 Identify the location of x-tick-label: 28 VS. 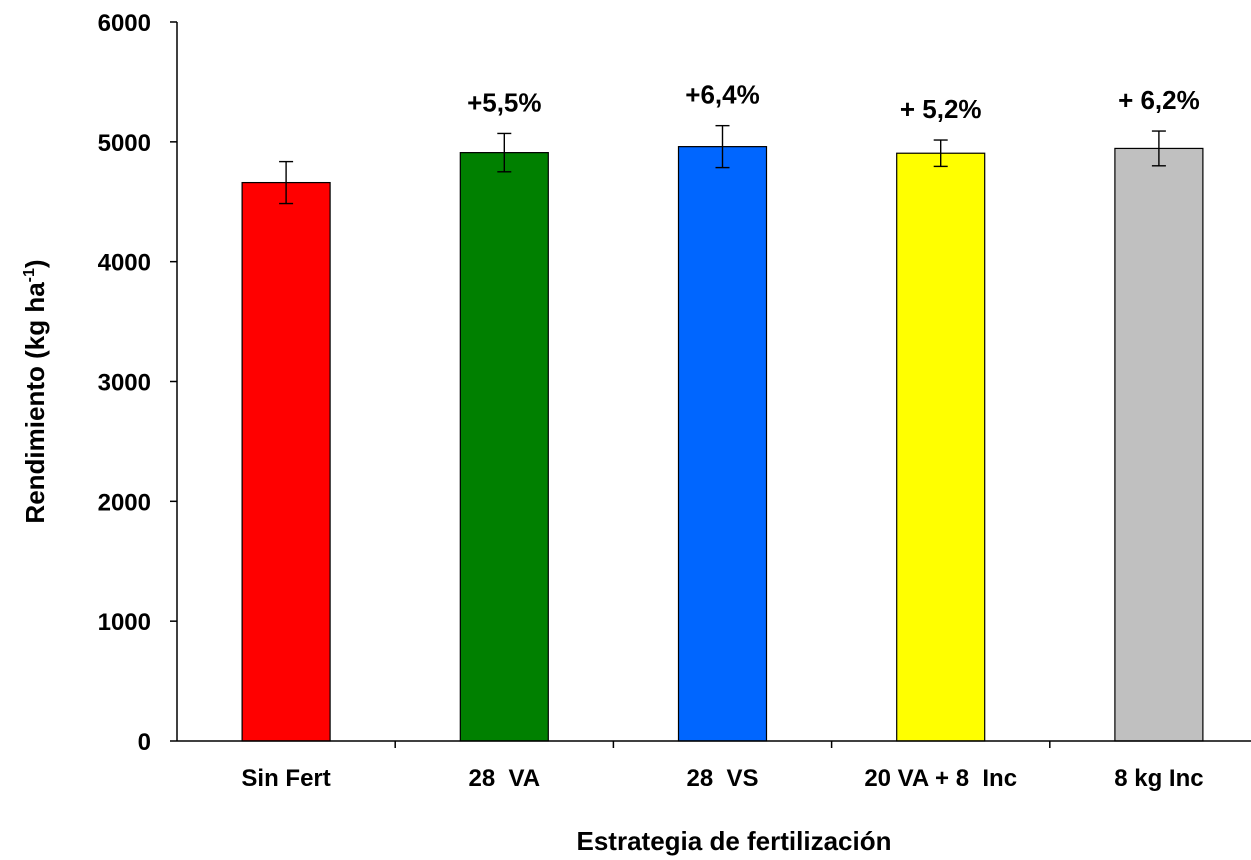
(722, 778).